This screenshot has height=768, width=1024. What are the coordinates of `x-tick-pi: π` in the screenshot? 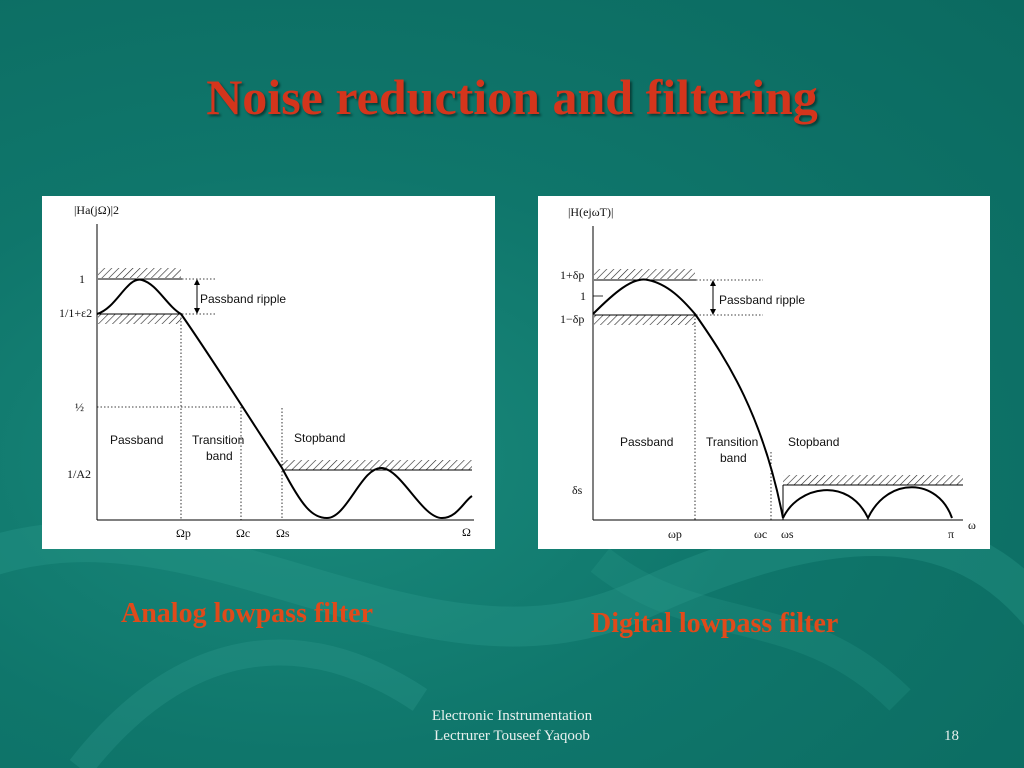 It's located at (951, 534).